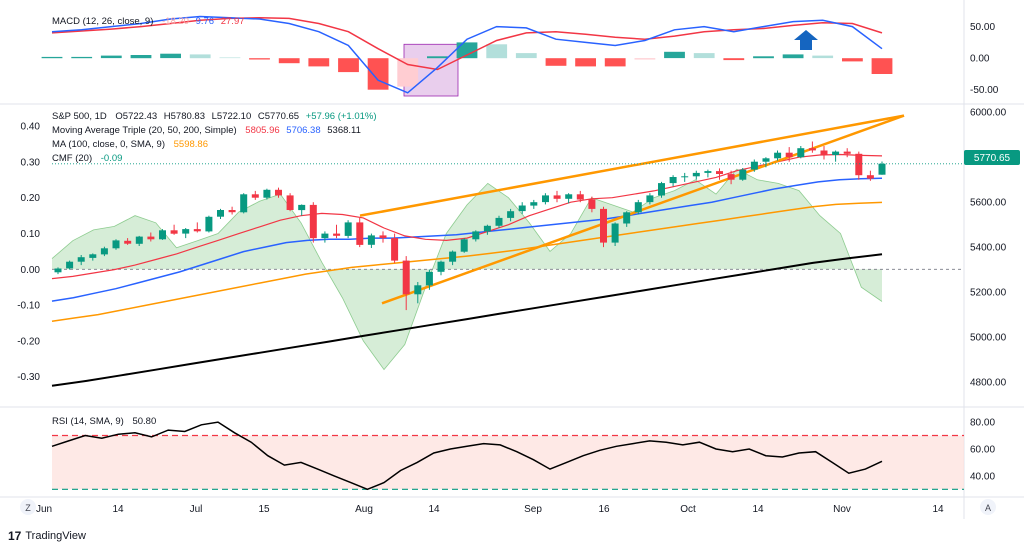 This screenshot has height=554, width=1024. Describe the element at coordinates (806, 40) in the screenshot. I see `bullish-arrow-icon` at that location.